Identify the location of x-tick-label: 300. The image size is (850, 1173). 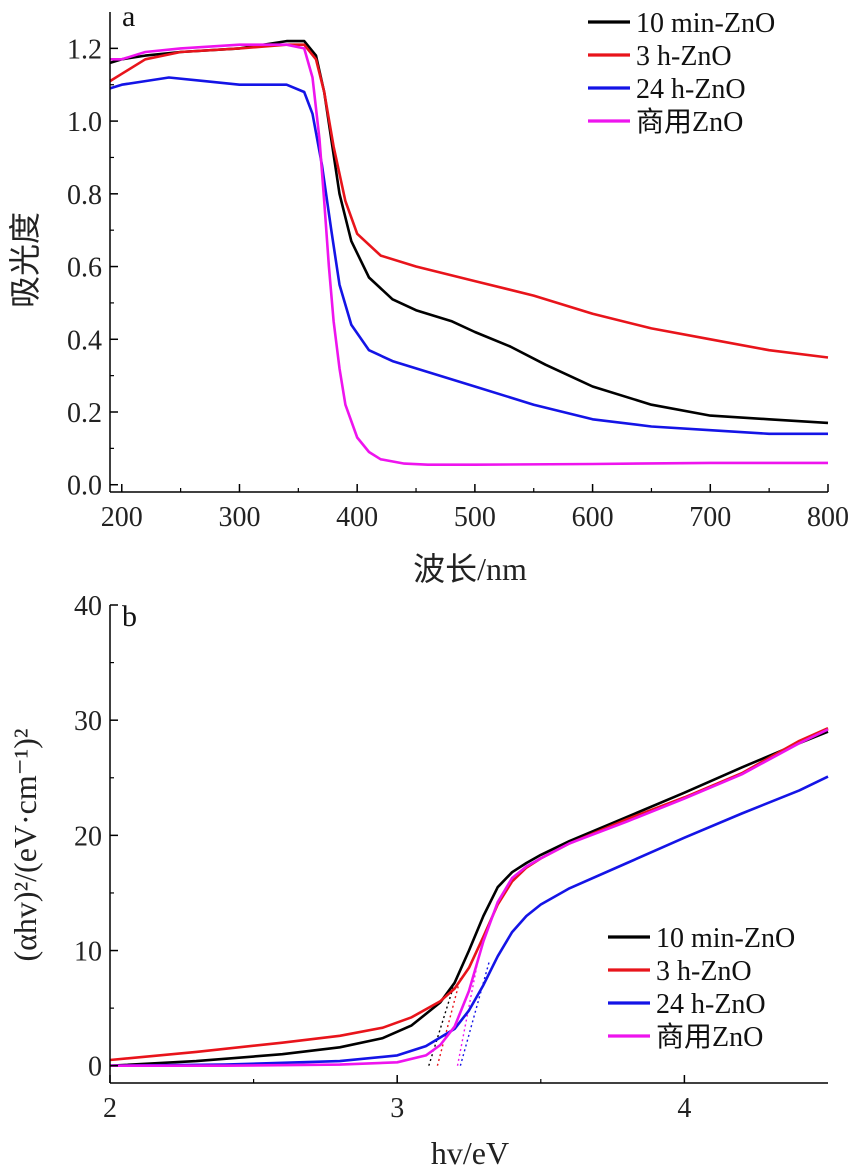
(239, 517).